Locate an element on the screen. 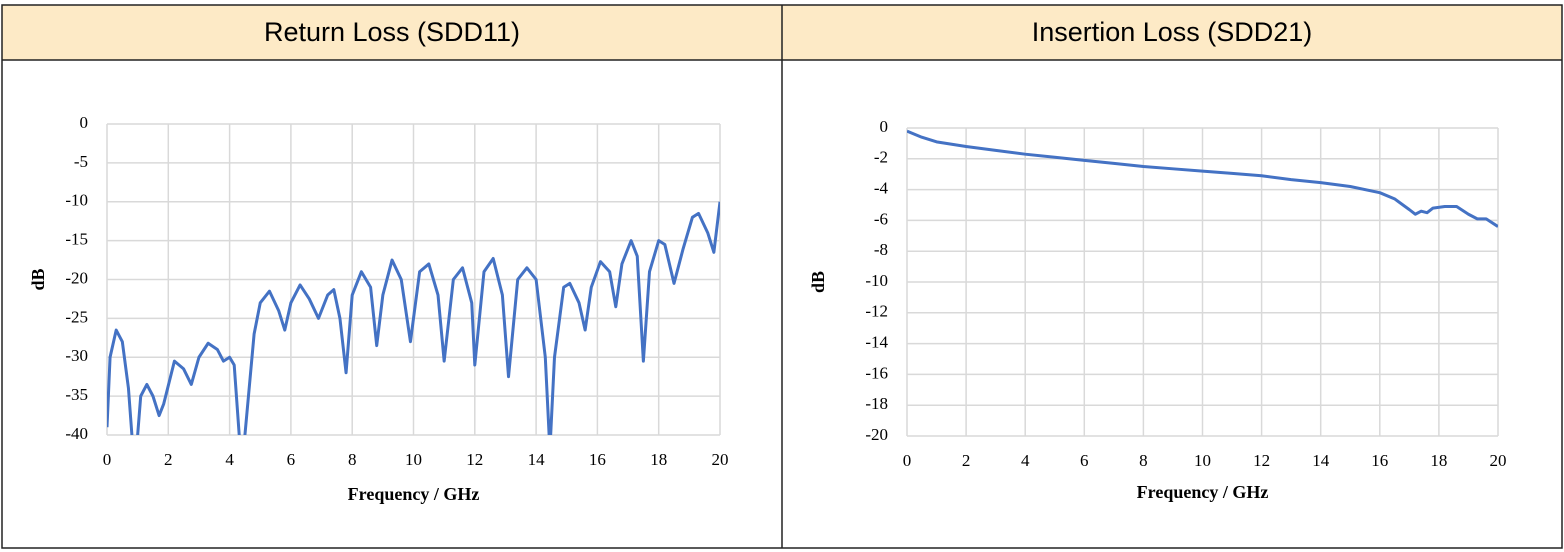 The height and width of the screenshot is (552, 1564). y-tick-label: -2 is located at coordinates (881, 157).